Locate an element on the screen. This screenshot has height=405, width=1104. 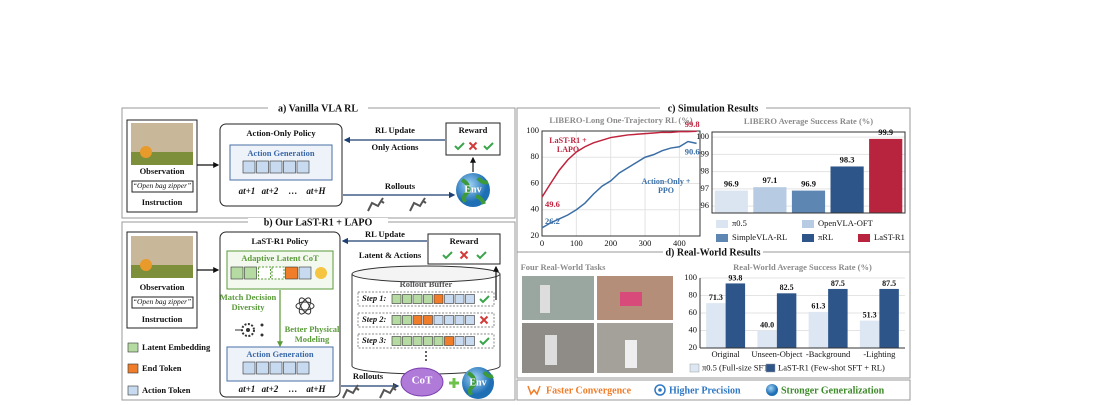
y-tick-label: 98 is located at coordinates (705, 171).